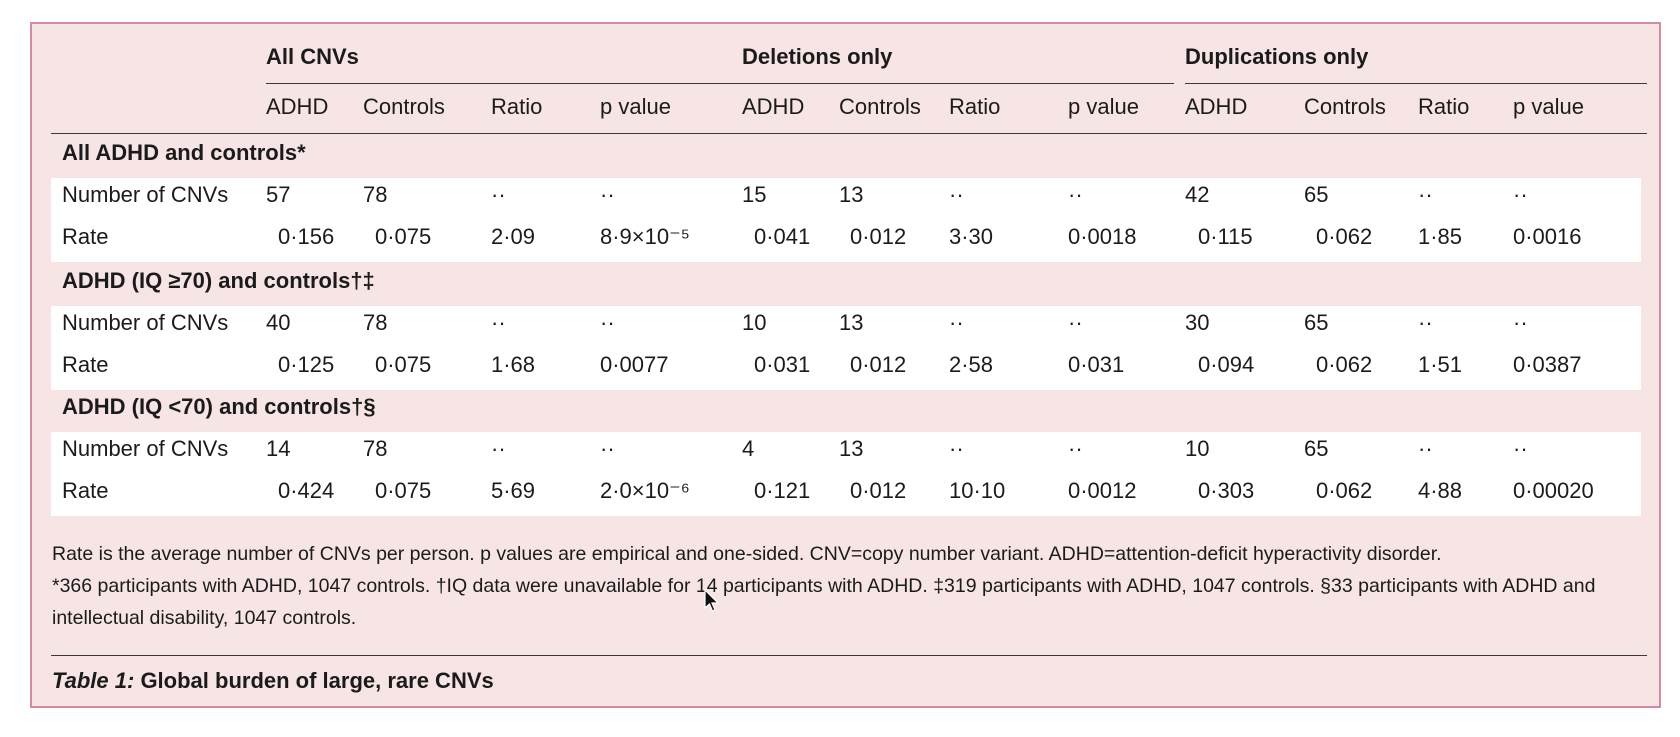 Image resolution: width=1680 pixels, height=737 pixels. Describe the element at coordinates (93, 680) in the screenshot. I see `caption-label: Table 1:` at that location.